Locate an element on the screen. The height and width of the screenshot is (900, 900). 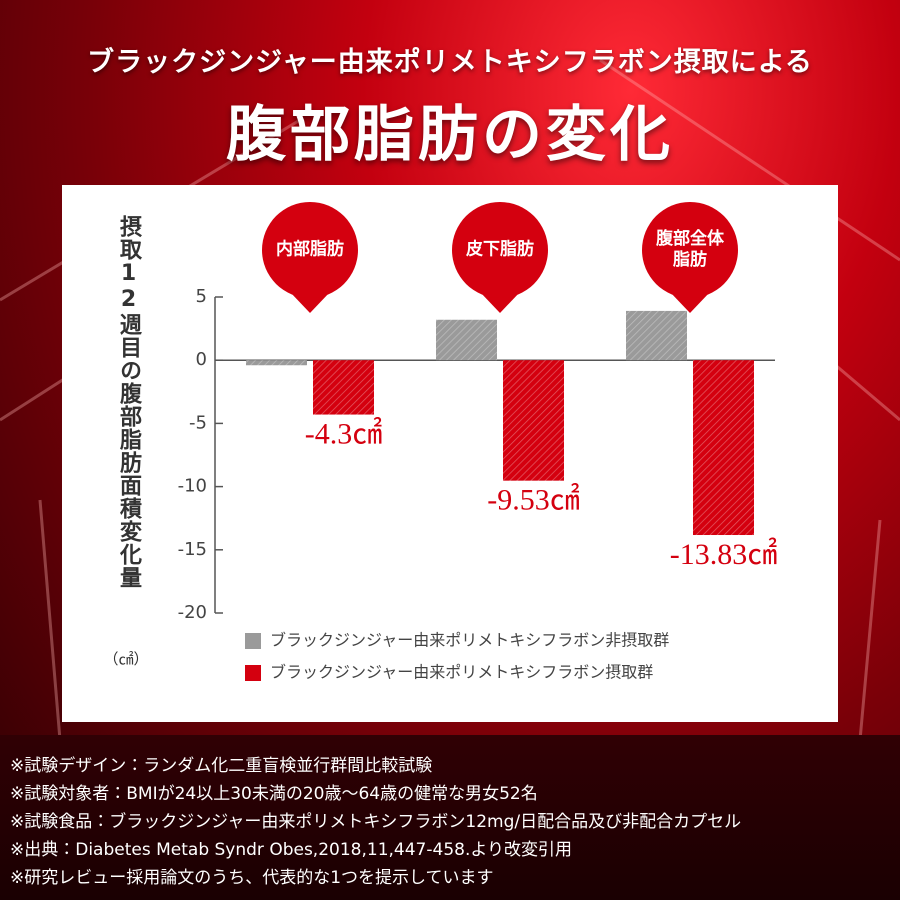
title: 腹部脂肪の変化 is located at coordinates (450, 135).